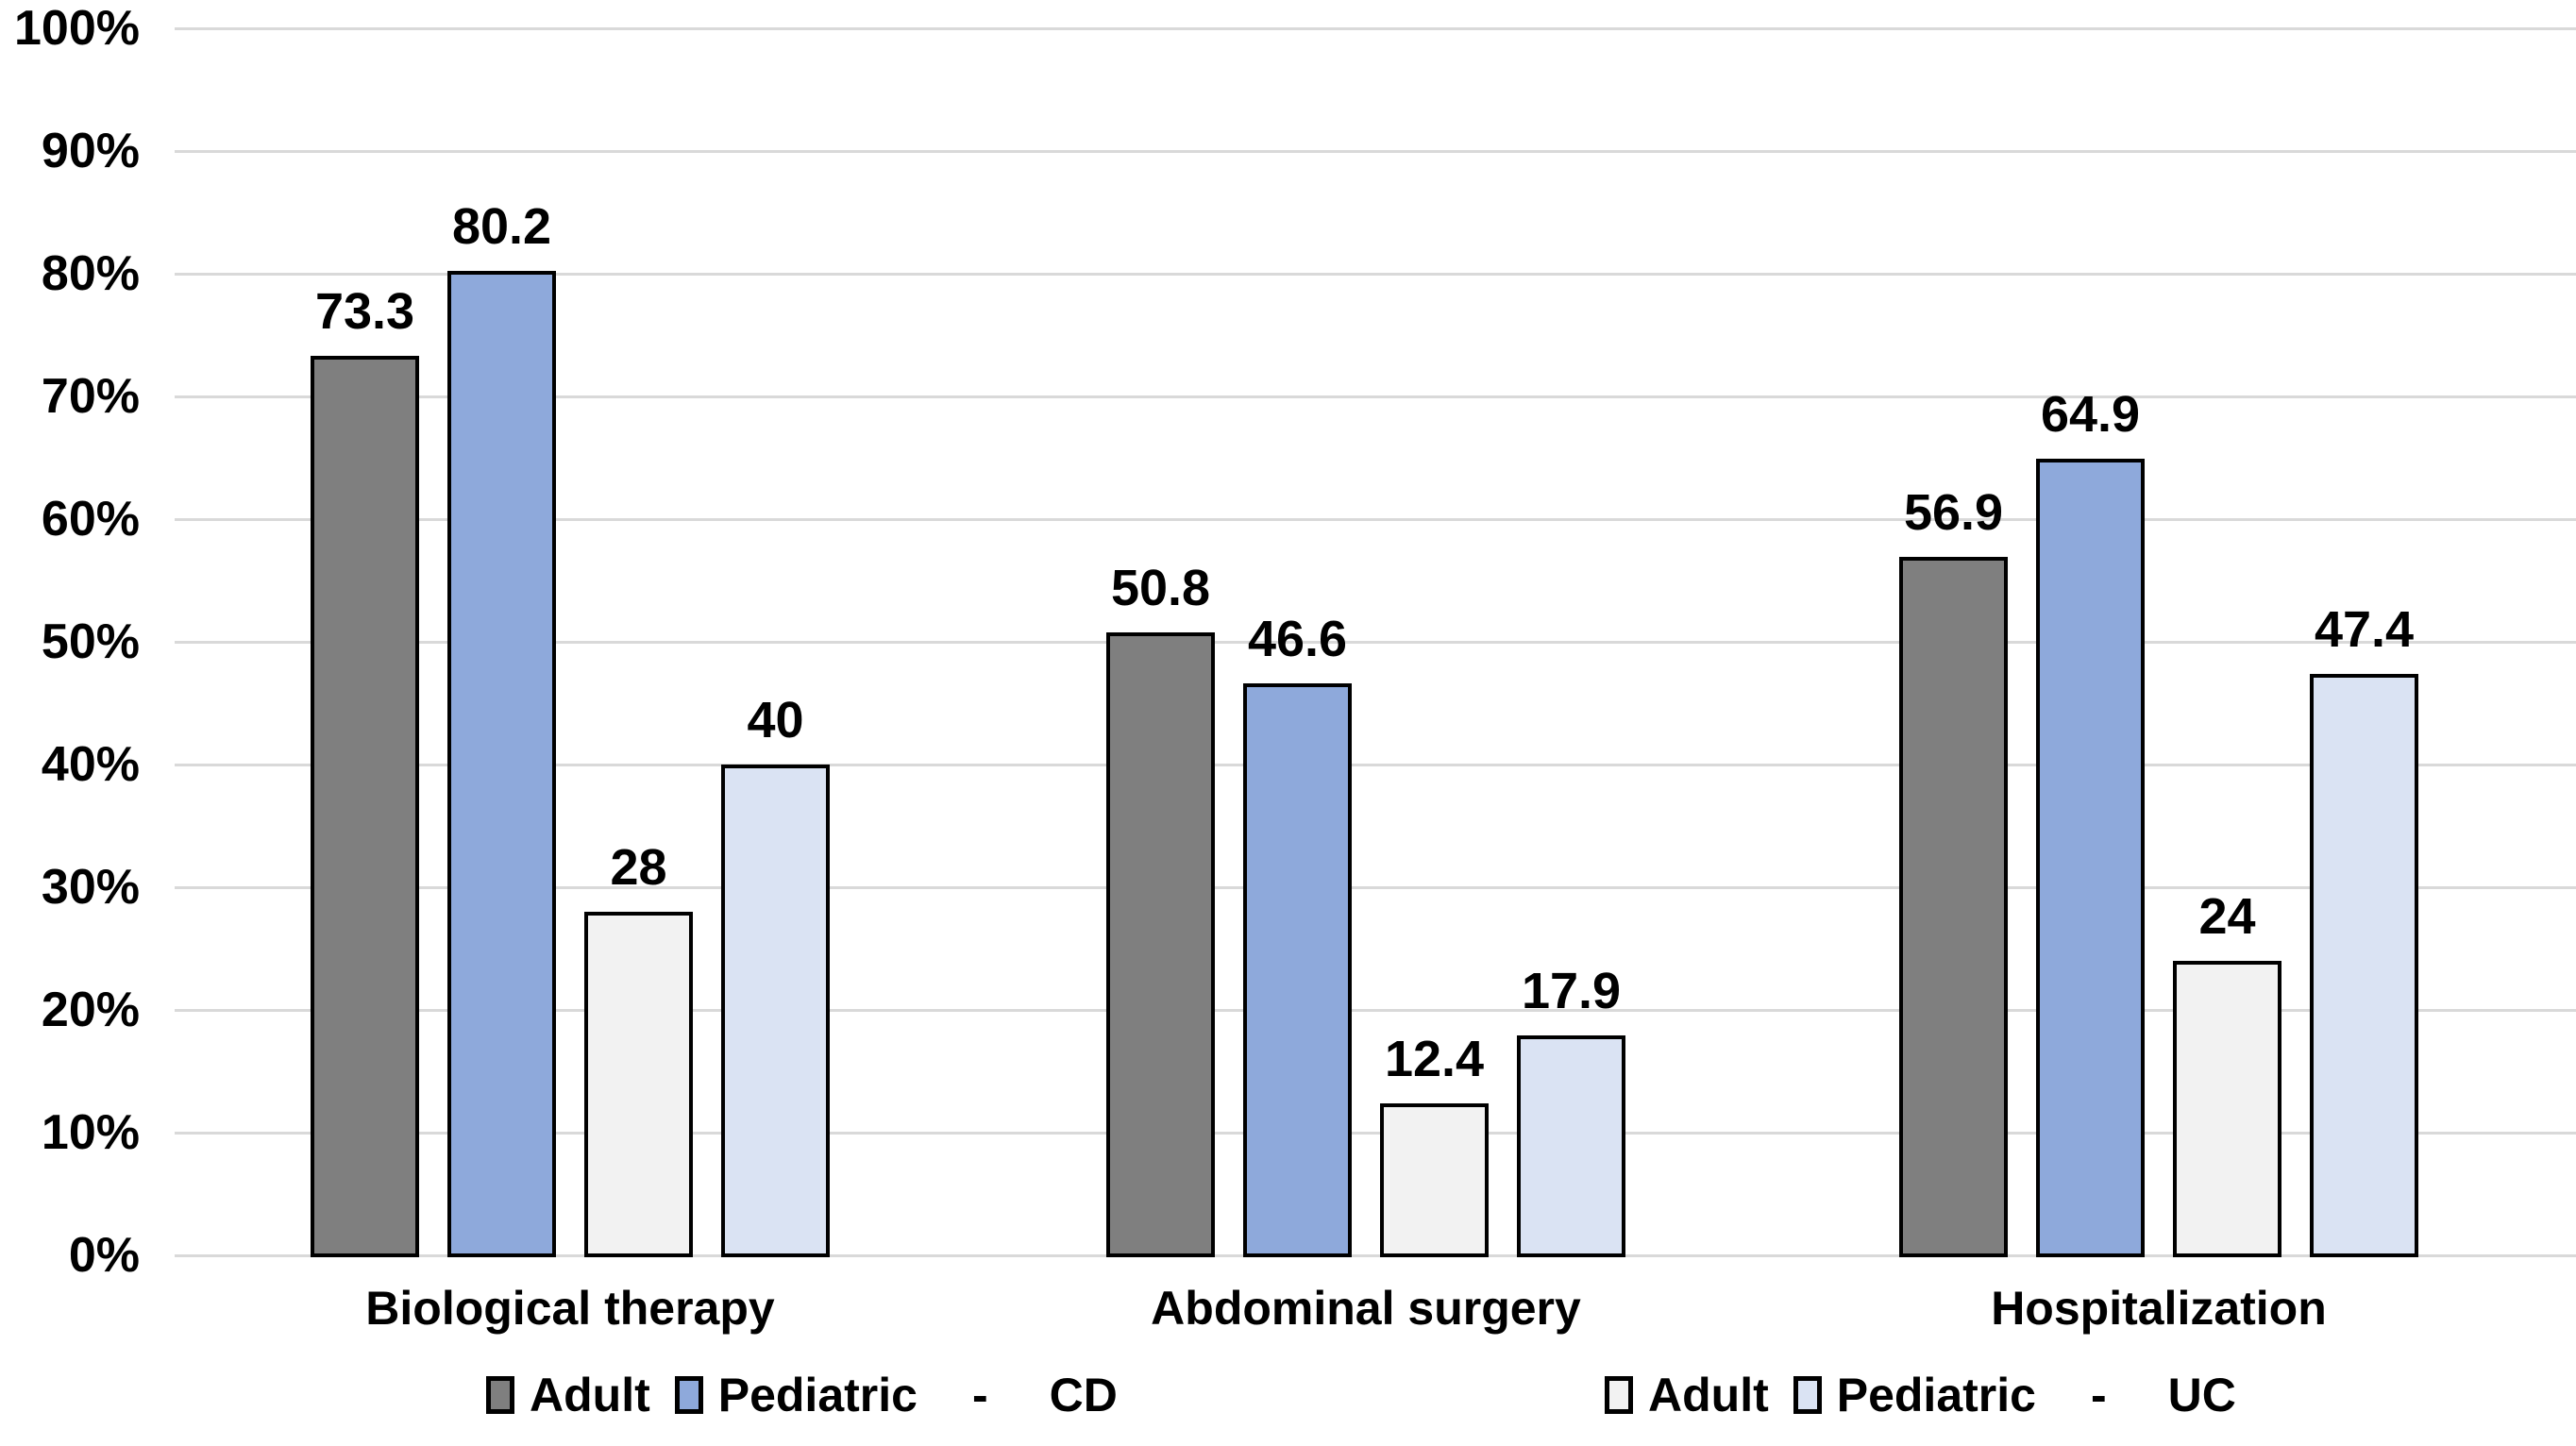 The height and width of the screenshot is (1446, 2576). What do you see at coordinates (1953, 513) in the screenshot?
I see `bar-value-label: 56.9` at bounding box center [1953, 513].